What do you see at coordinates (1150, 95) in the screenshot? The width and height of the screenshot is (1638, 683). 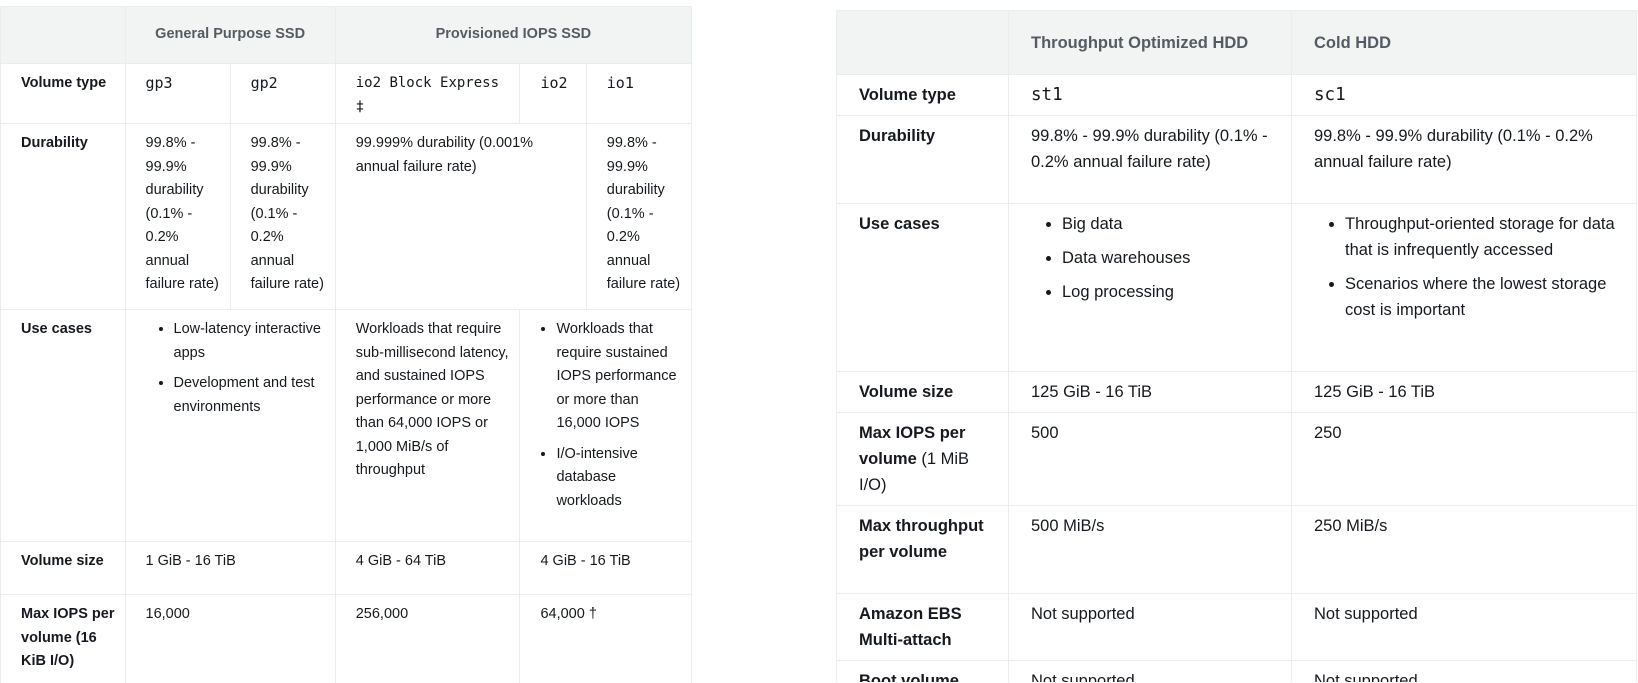 I see `cell-st1: st1` at bounding box center [1150, 95].